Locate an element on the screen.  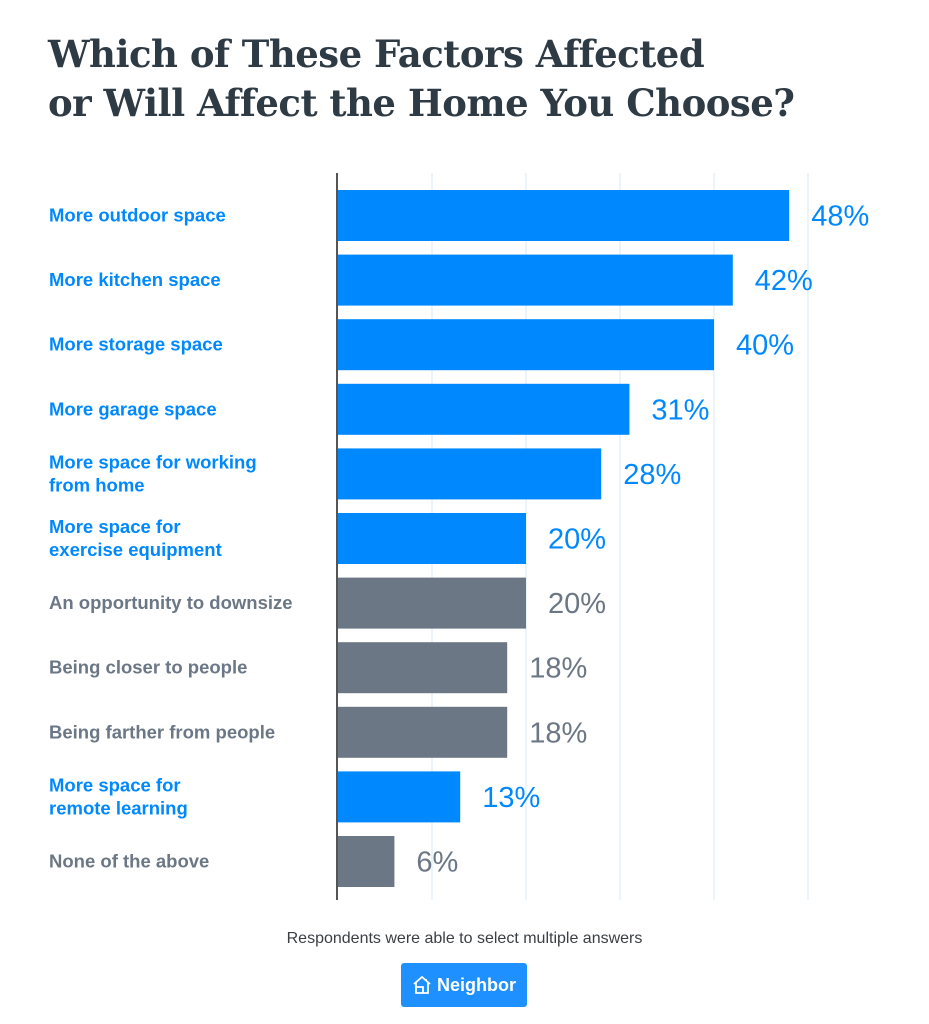
category-label-line: remote learning is located at coordinates (118, 807).